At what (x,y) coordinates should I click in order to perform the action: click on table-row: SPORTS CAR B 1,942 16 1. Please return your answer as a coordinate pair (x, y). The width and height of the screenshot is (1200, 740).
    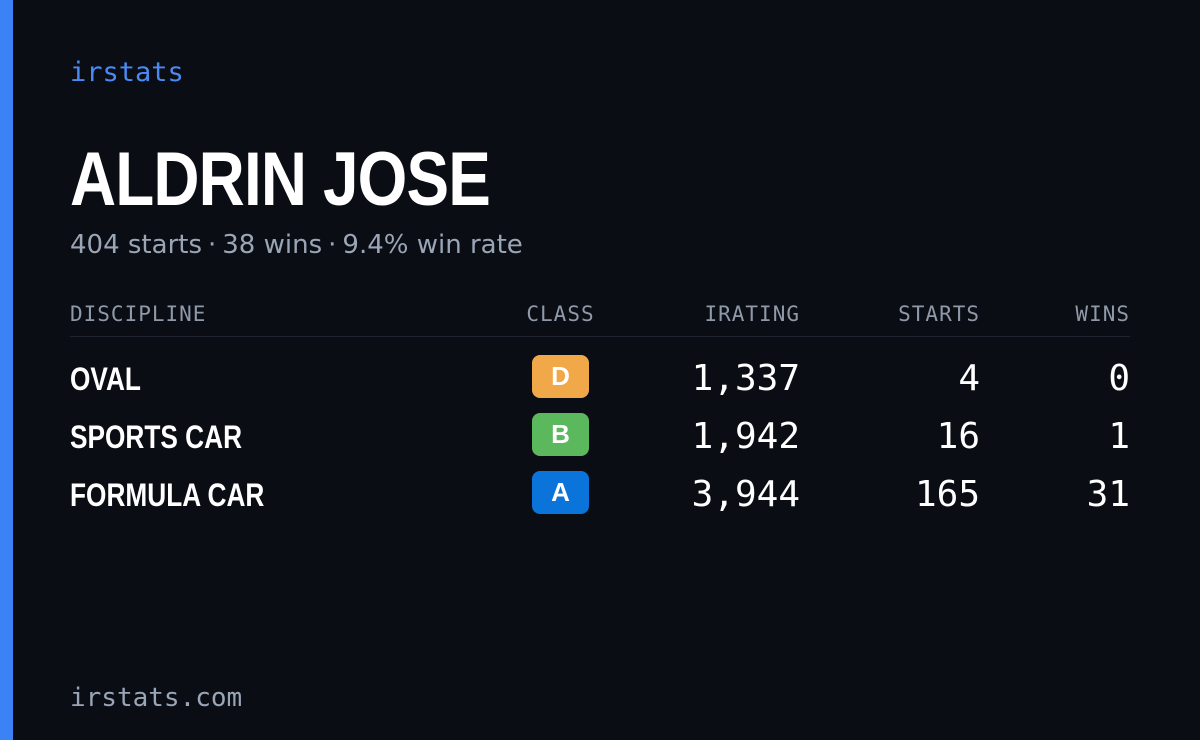
    Looking at the image, I should click on (600, 426).